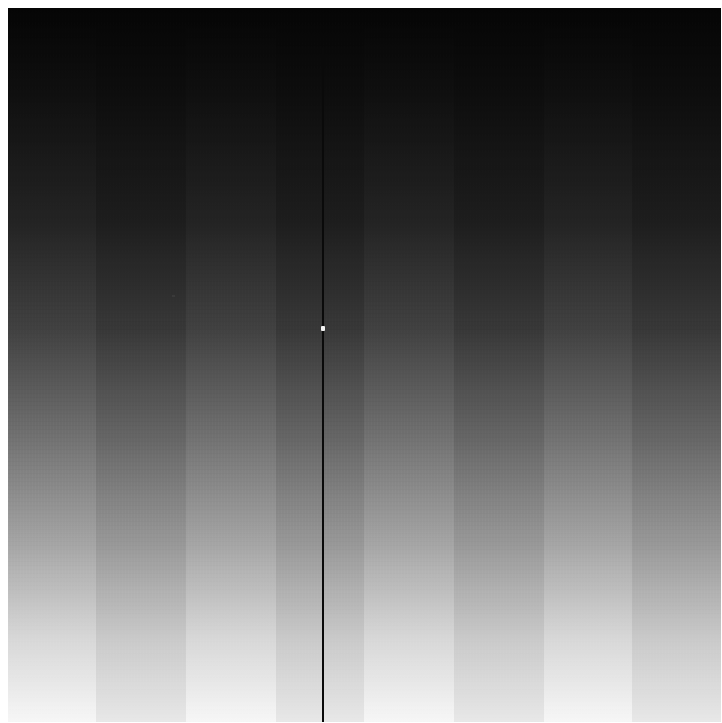 Image resolution: width=722 pixels, height=723 pixels. Describe the element at coordinates (173, 296) in the screenshot. I see `dust-speck` at that location.